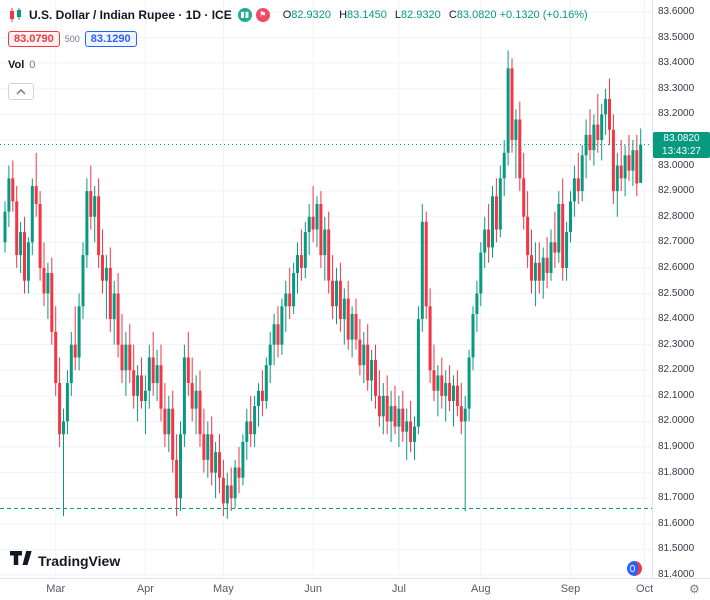 This screenshot has height=600, width=710. What do you see at coordinates (110, 39) in the screenshot?
I see `ask-price: 83.1290` at bounding box center [110, 39].